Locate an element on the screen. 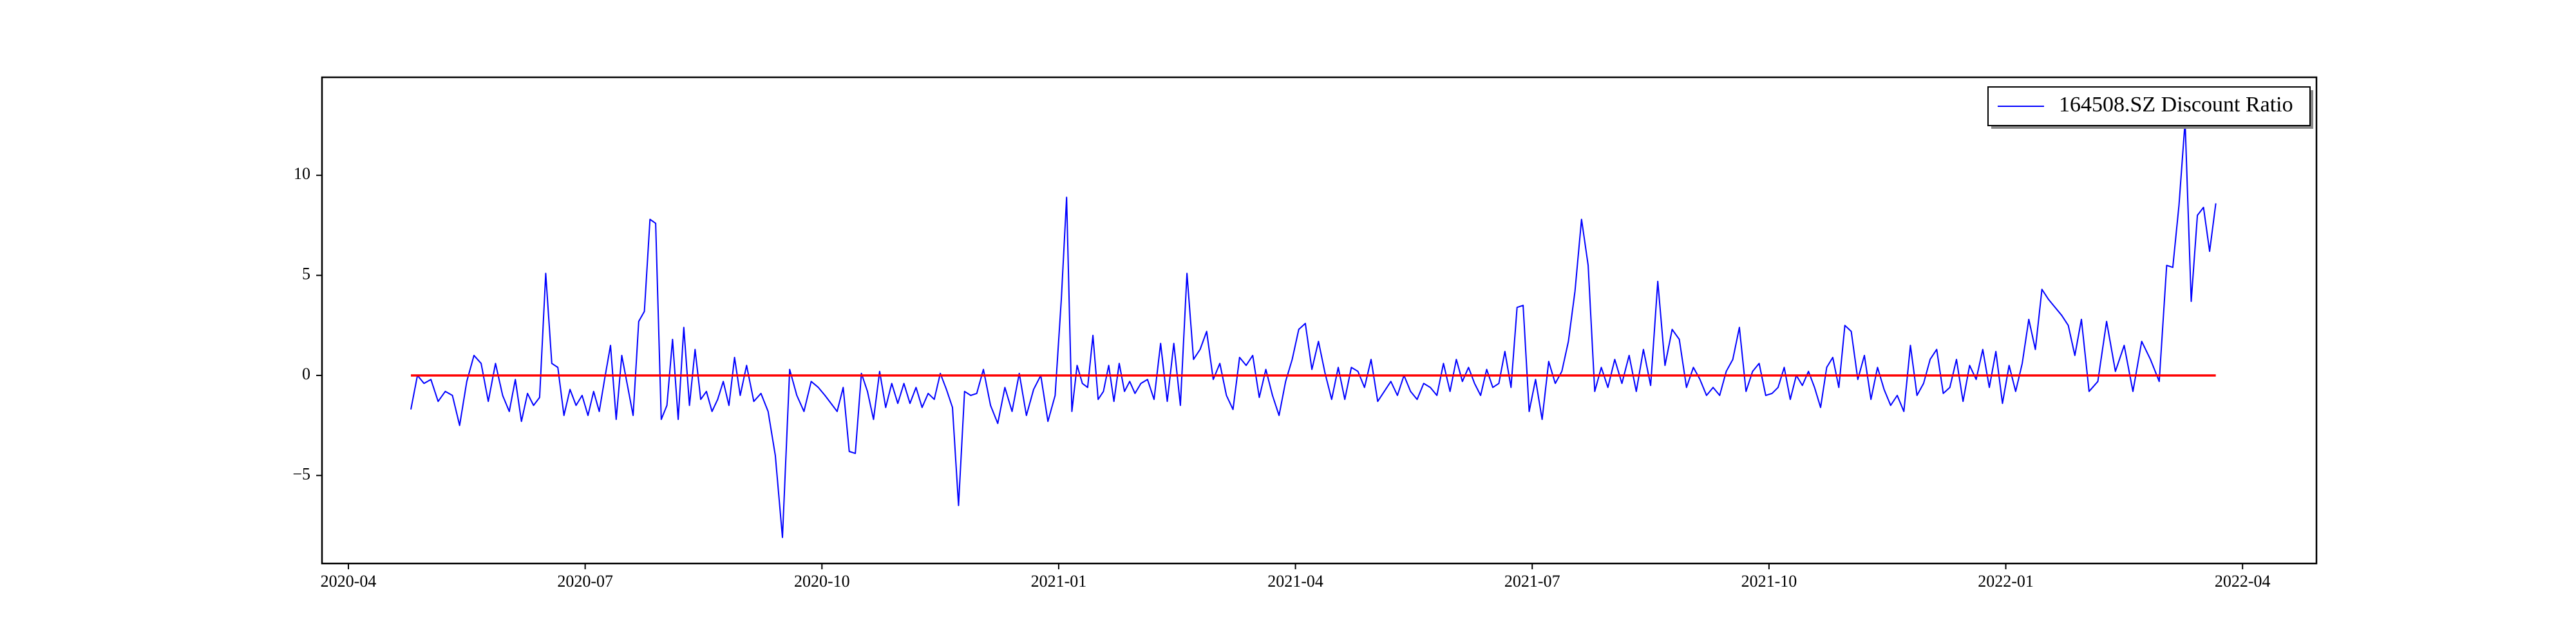 The image size is (2576, 644). x-tick-label: 2021-07 is located at coordinates (1532, 581).